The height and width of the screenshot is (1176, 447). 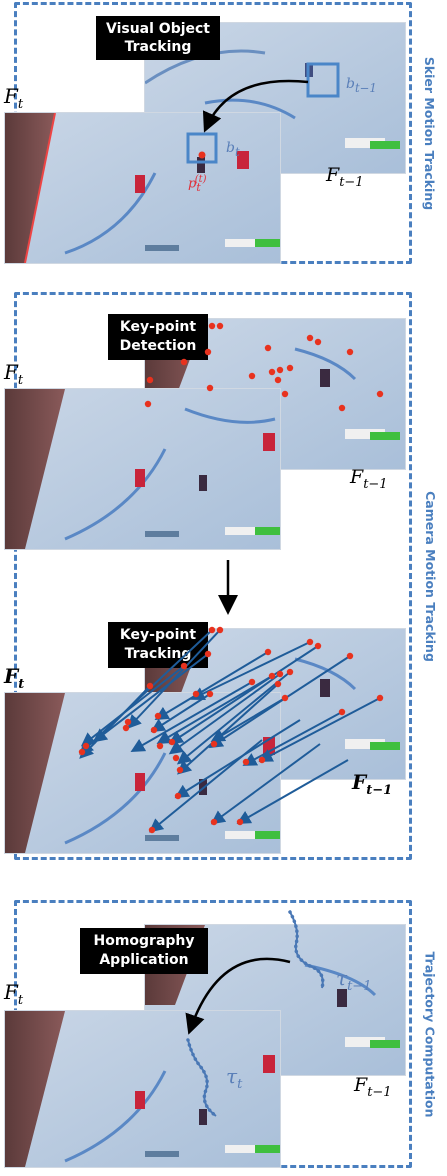 What do you see at coordinates (361, 85) in the screenshot?
I see `box-prev-label: bt−1` at bounding box center [361, 85].